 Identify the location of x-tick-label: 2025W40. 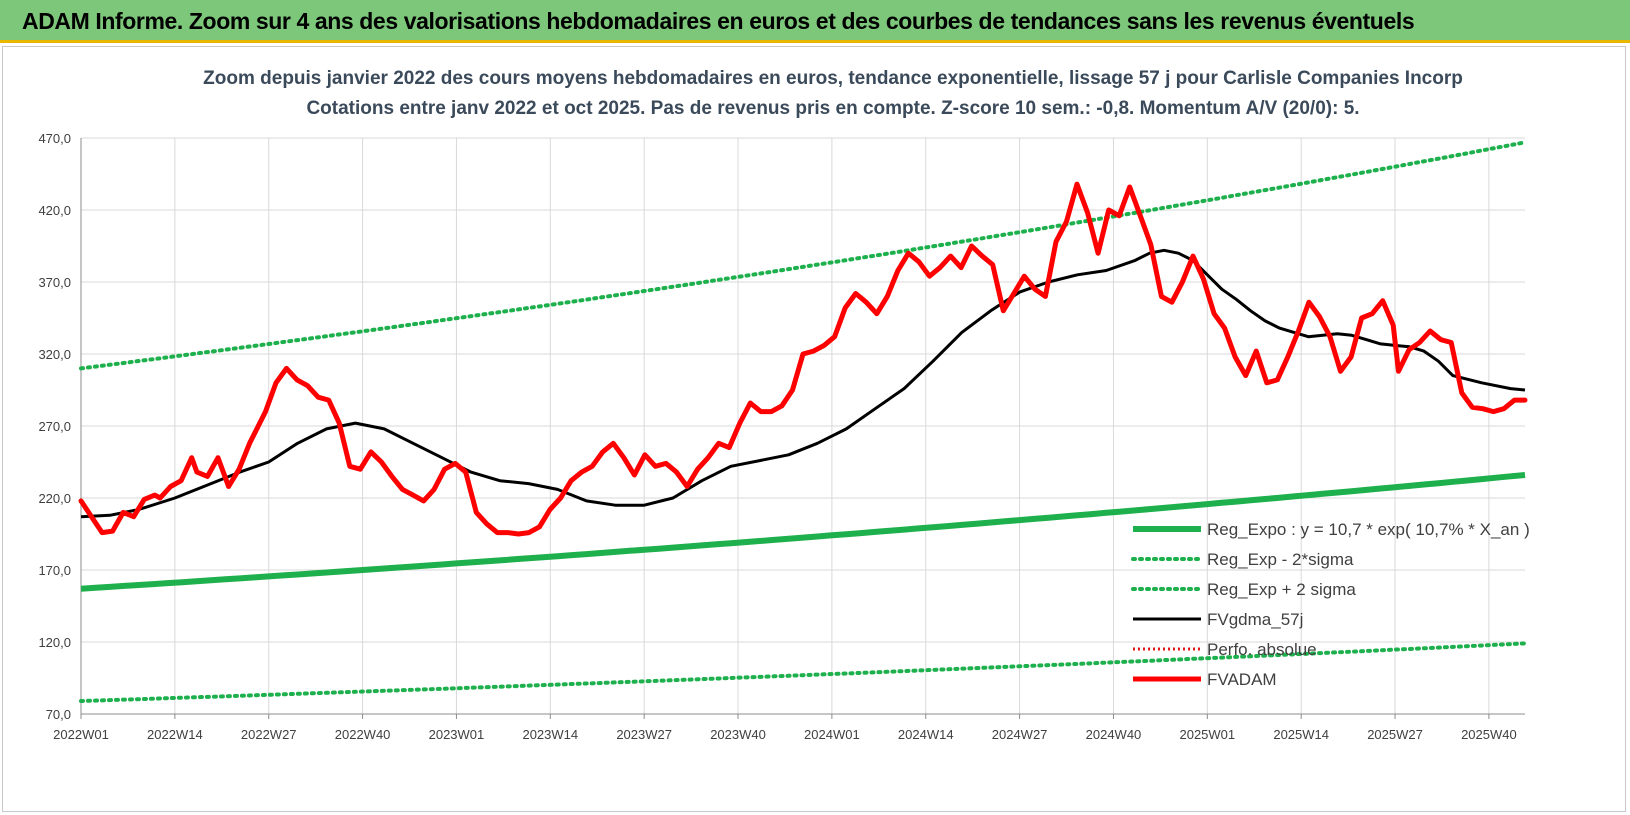
(1489, 734).